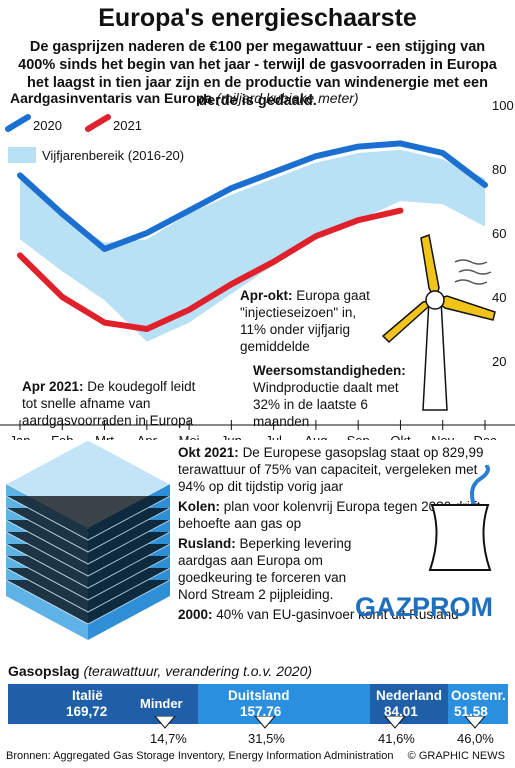 The width and height of the screenshot is (515, 768). I want to click on legend-swatch-2021, so click(98, 123).